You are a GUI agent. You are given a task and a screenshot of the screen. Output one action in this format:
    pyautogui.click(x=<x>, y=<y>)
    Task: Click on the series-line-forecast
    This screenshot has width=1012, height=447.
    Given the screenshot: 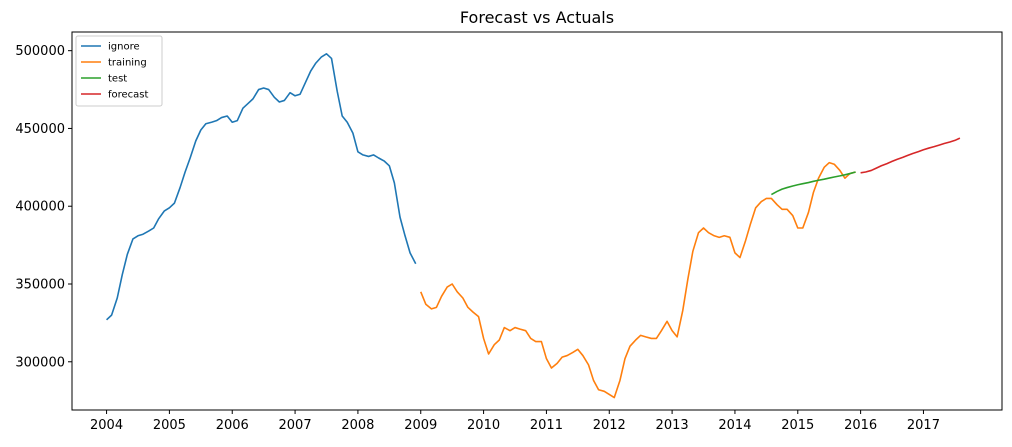 What is the action you would take?
    pyautogui.click(x=910, y=155)
    